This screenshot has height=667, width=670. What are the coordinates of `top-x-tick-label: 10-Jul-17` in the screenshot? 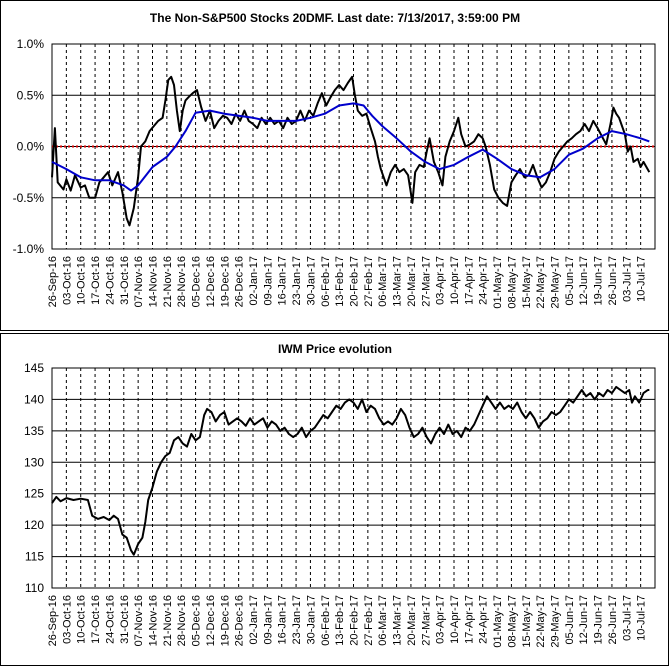 It's located at (642, 279).